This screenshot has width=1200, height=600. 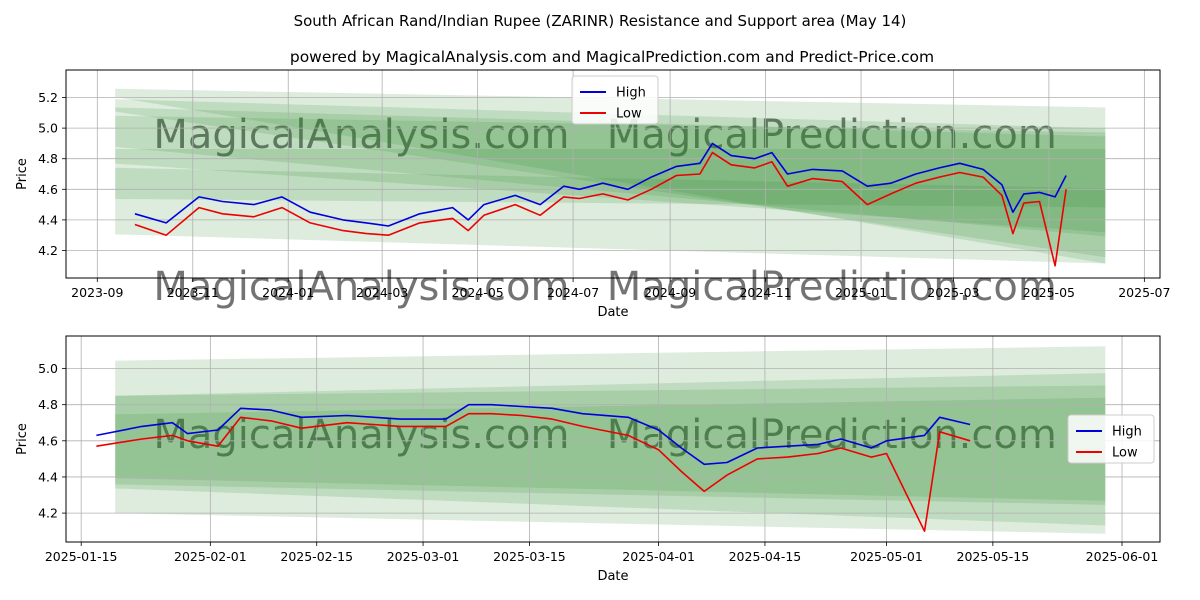 I want to click on x-tick-label: 2025-04-15, so click(x=765, y=556).